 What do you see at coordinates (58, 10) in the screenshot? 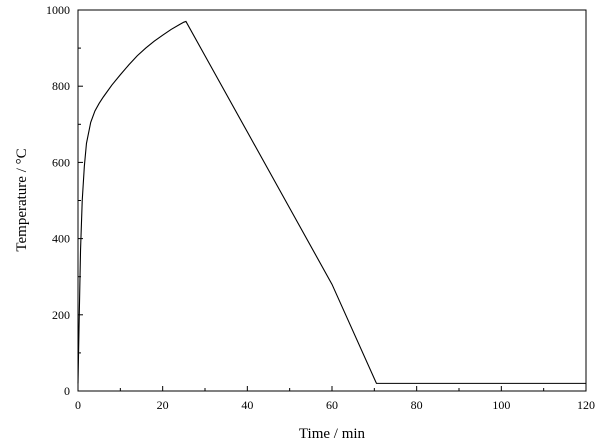
I see `y-tick-label: 1000` at bounding box center [58, 10].